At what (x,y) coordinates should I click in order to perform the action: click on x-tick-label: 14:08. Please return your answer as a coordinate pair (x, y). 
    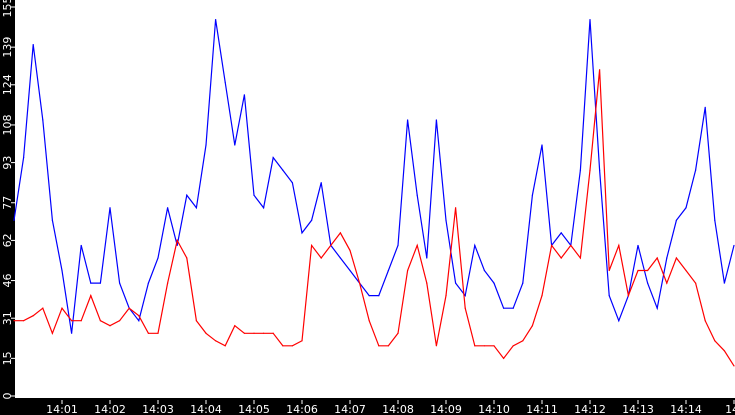
    Looking at the image, I should click on (398, 409).